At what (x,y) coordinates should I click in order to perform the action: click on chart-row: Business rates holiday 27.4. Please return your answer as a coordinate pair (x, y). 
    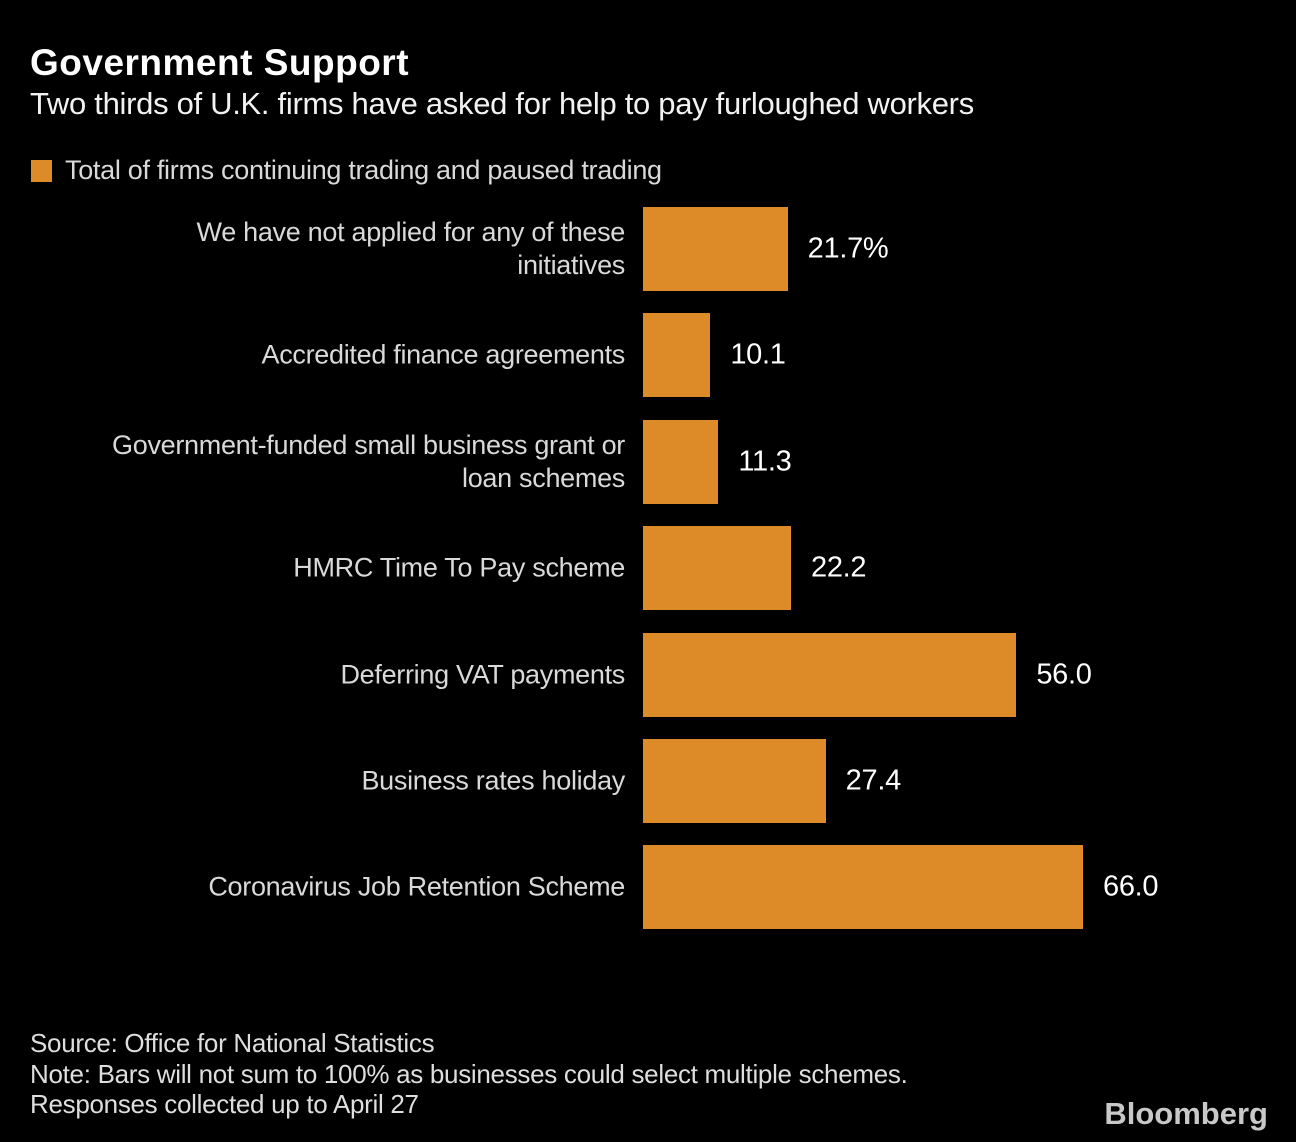
    Looking at the image, I should click on (648, 781).